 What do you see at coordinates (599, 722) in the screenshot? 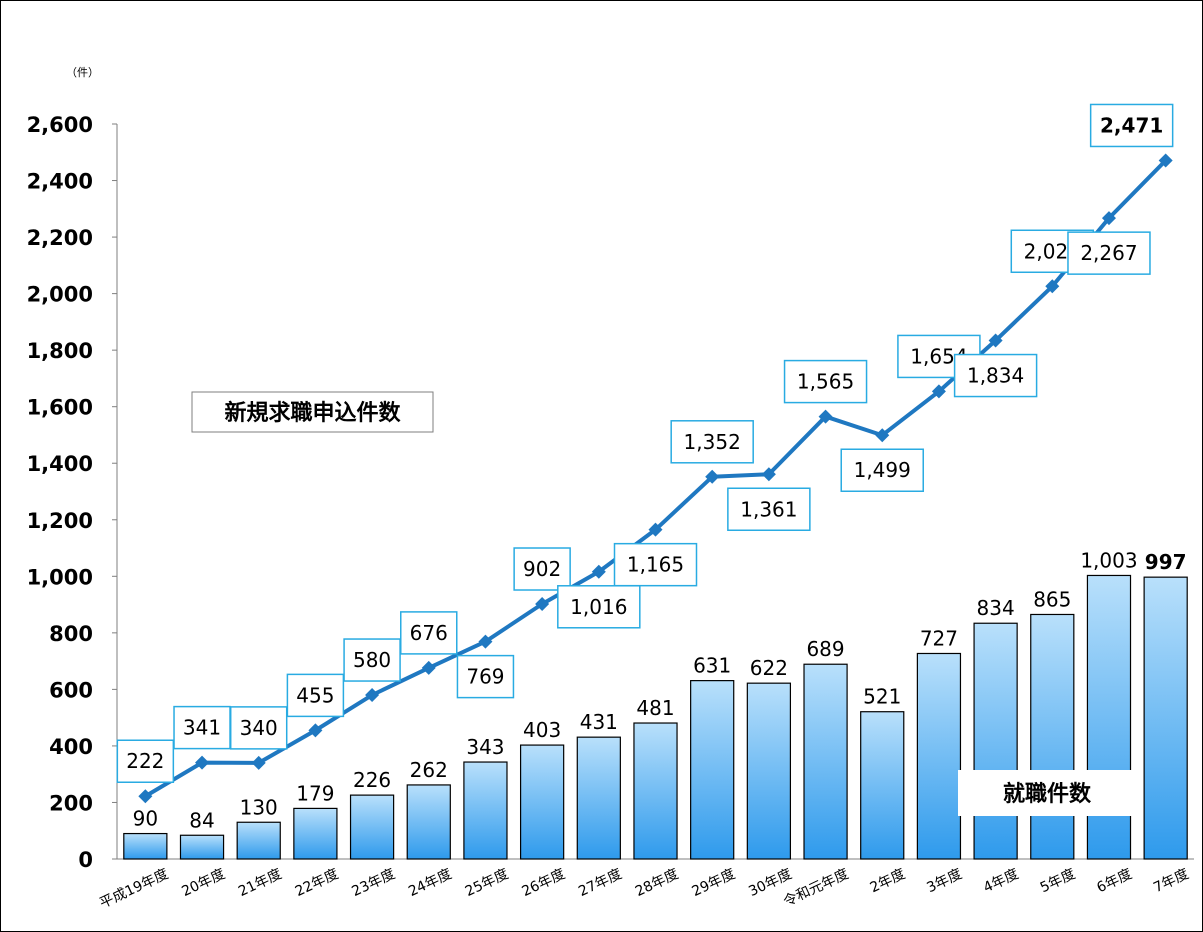
I see `bar-data-label: 431` at bounding box center [599, 722].